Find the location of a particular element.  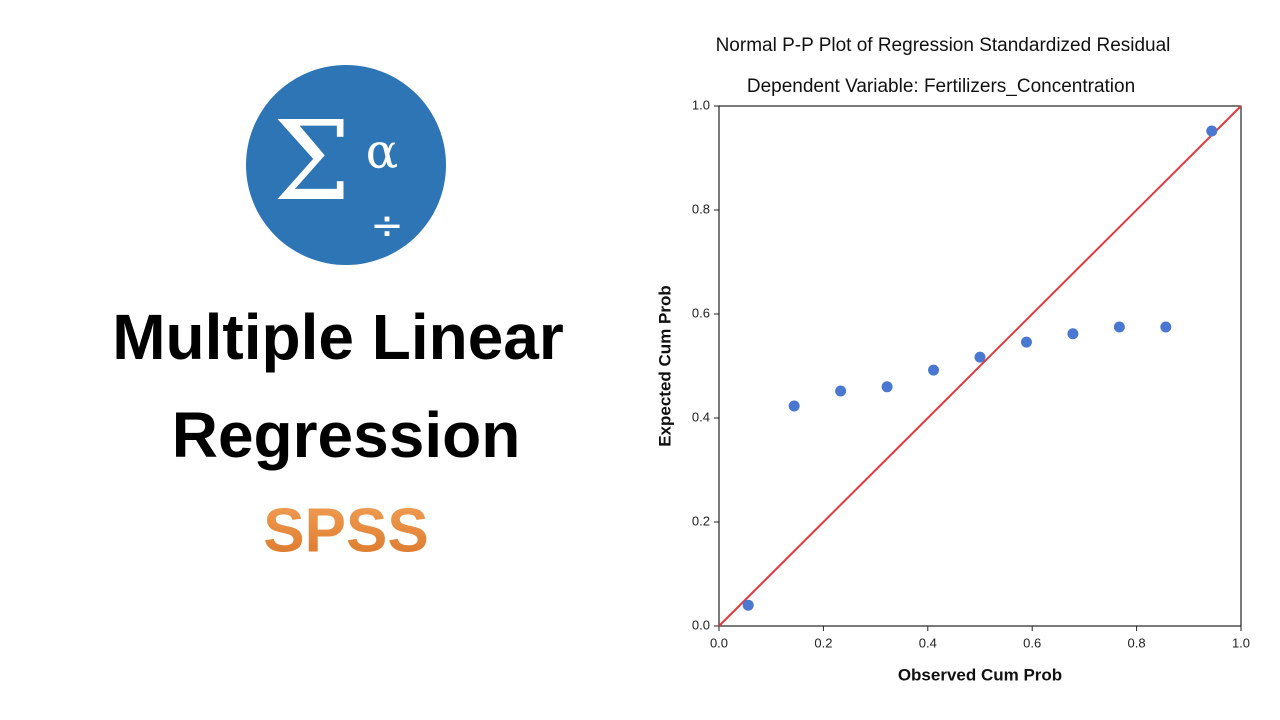

y-axis-label: Expected Cum Prob is located at coordinates (664, 366).